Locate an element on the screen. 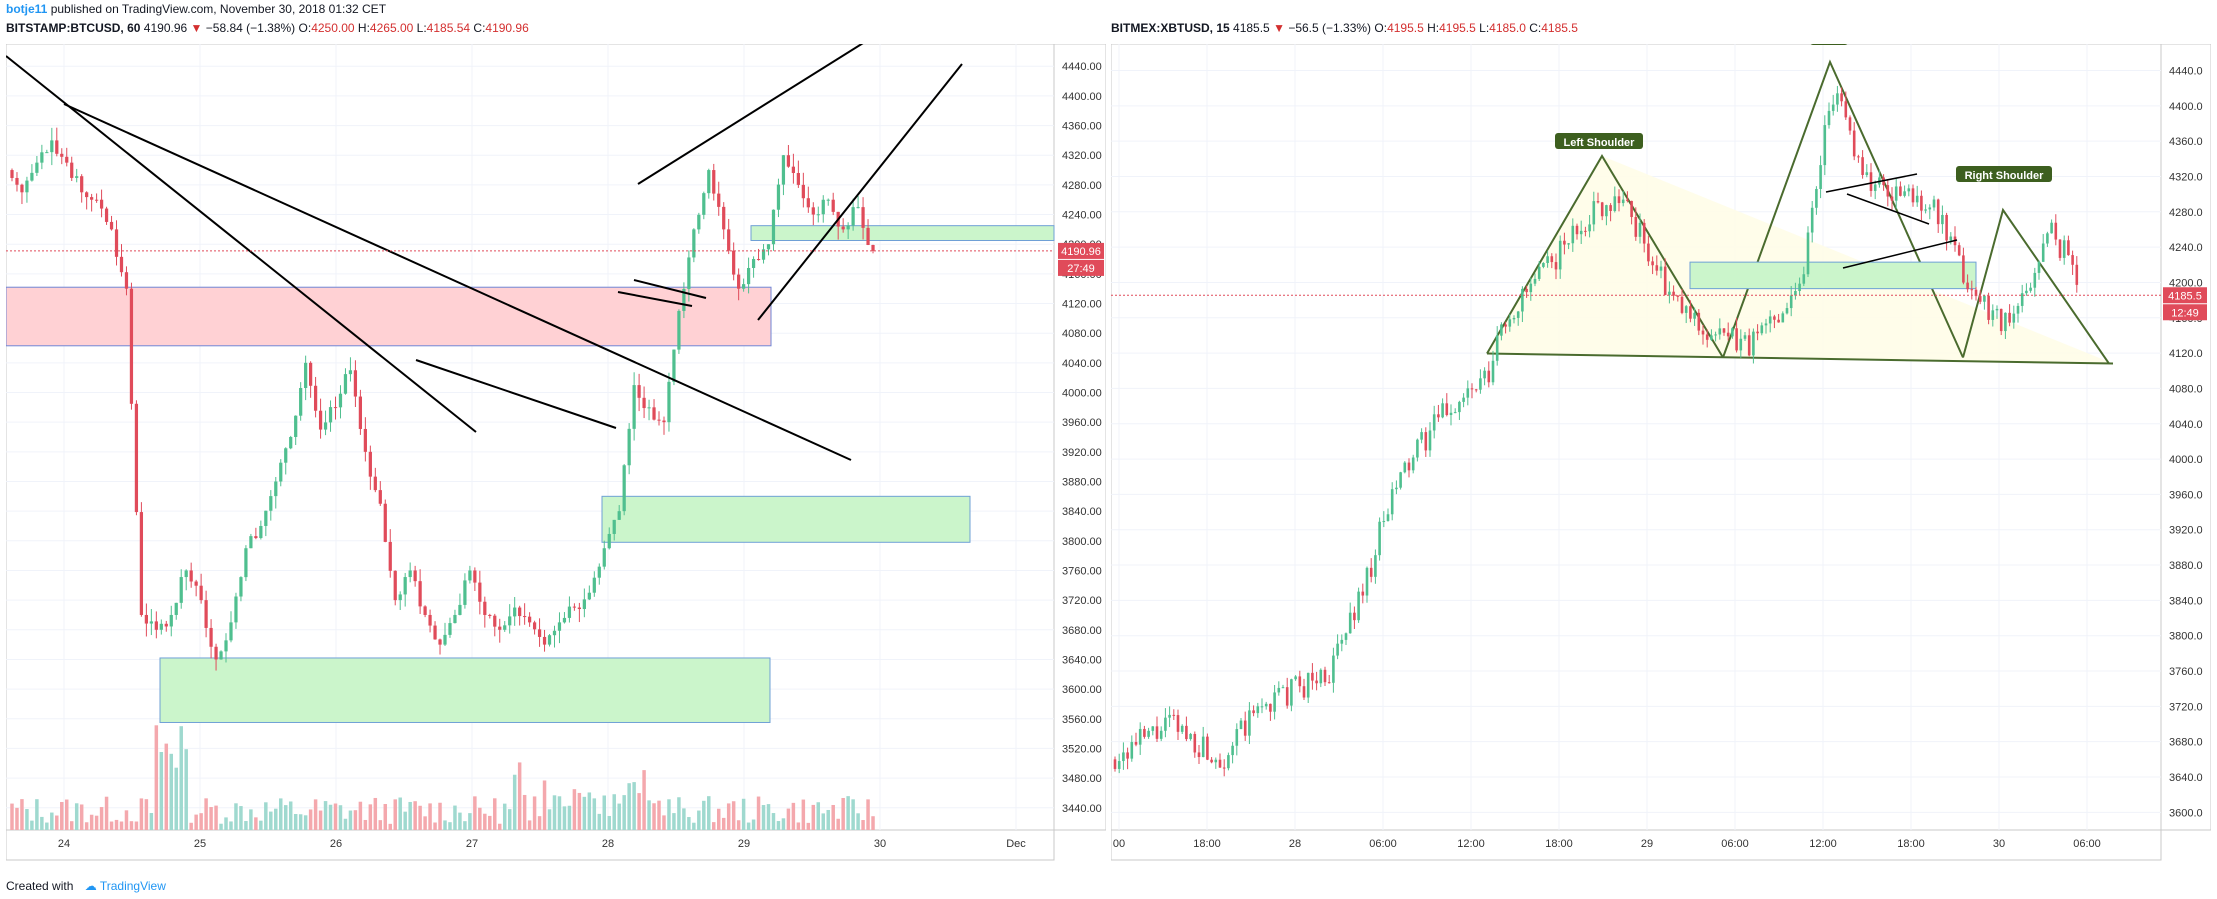  y-tick-label: 3840.00 is located at coordinates (1082, 512).